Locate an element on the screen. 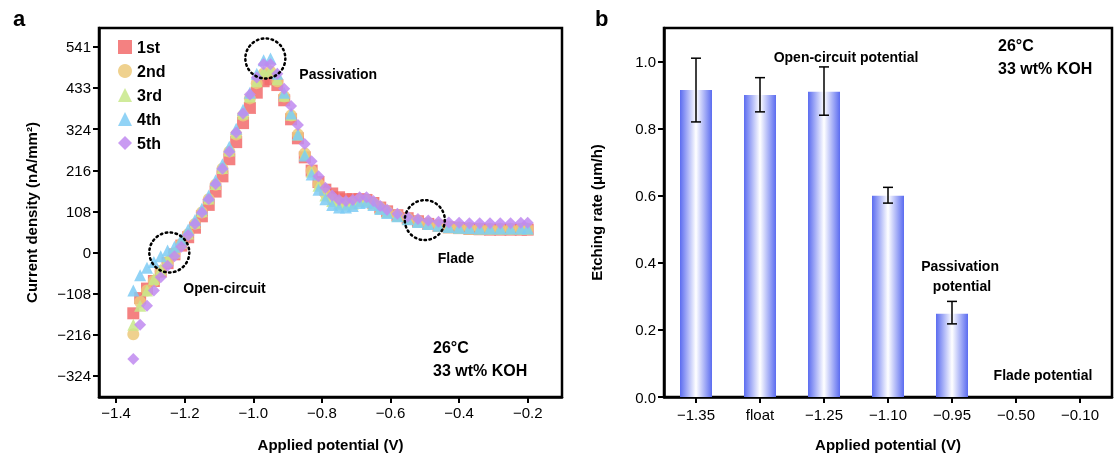 This screenshot has width=1120, height=457. y-tick-label: 1.0 is located at coordinates (645, 62).